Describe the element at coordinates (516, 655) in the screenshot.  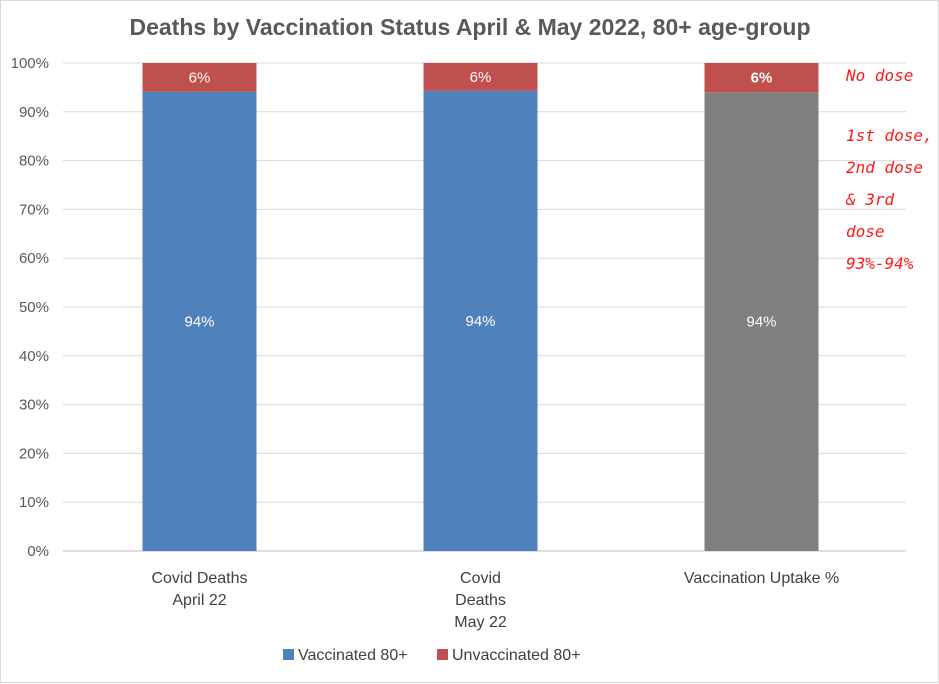
I see `legend-label: Unvaccinated 80+` at that location.